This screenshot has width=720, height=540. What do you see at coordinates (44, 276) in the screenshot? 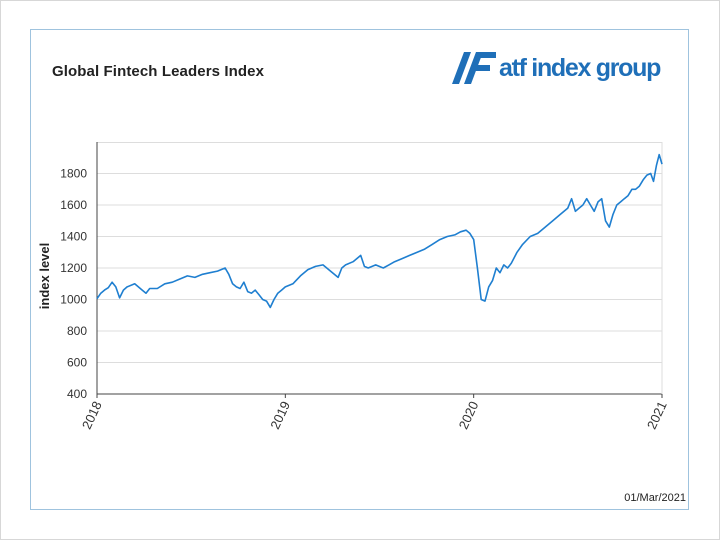
I see `y-axis-title: index level` at bounding box center [44, 276].